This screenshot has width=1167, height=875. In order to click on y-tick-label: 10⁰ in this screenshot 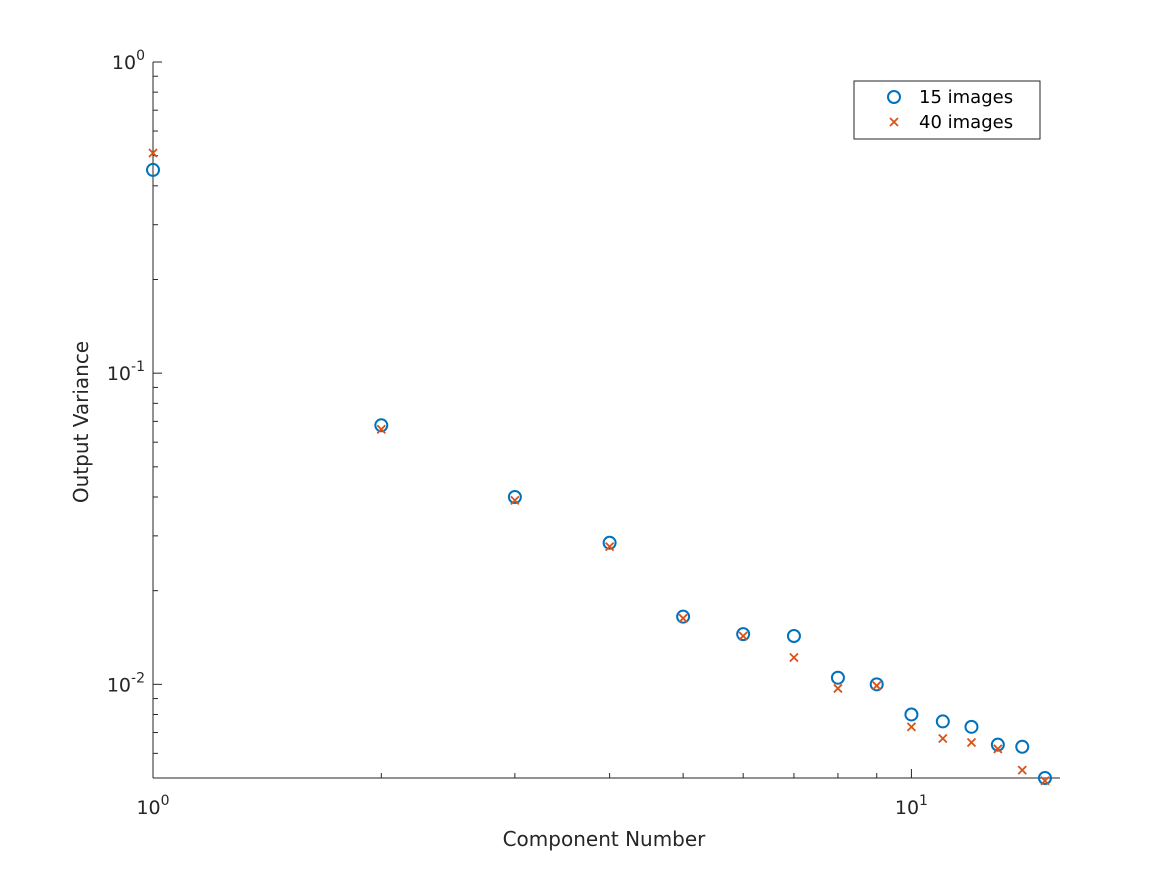, I will do `click(128, 61)`.